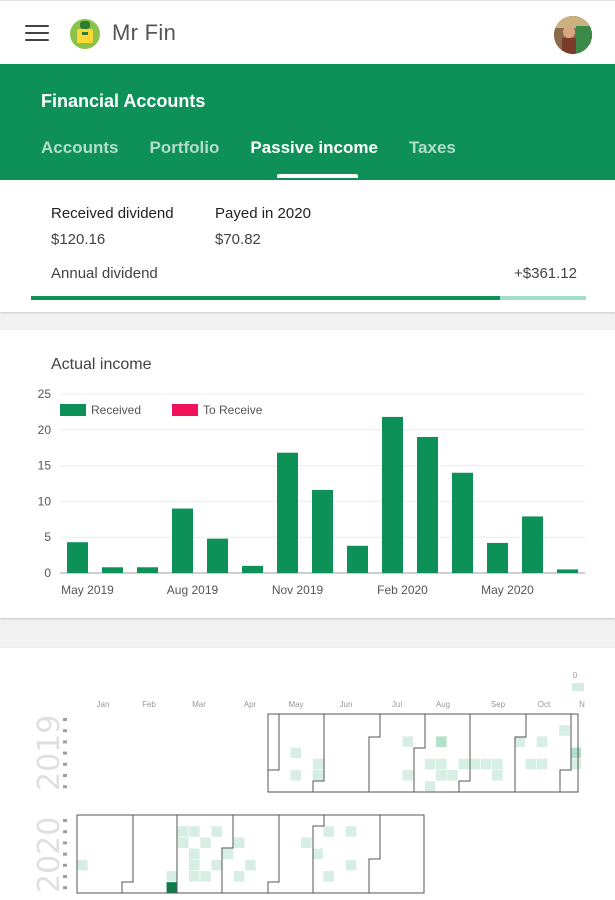  Describe the element at coordinates (427, 504) in the screenshot. I see `bar-mar-2020` at that location.